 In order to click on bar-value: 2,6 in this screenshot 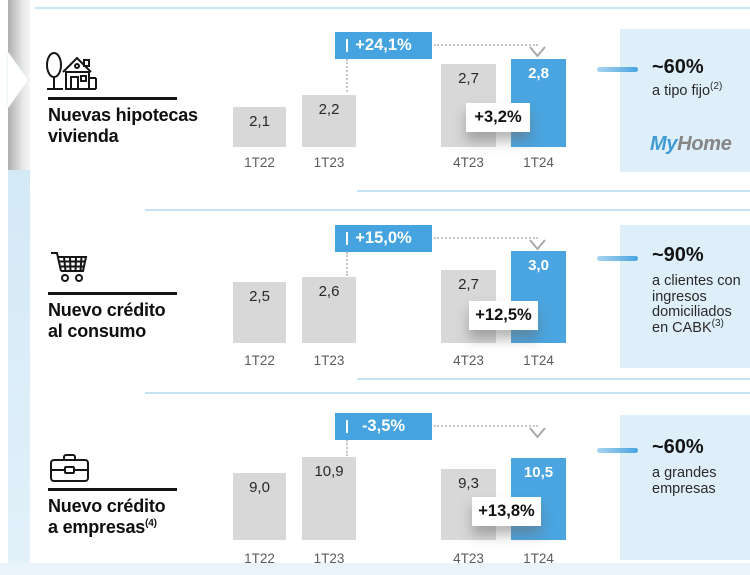, I will do `click(329, 291)`.